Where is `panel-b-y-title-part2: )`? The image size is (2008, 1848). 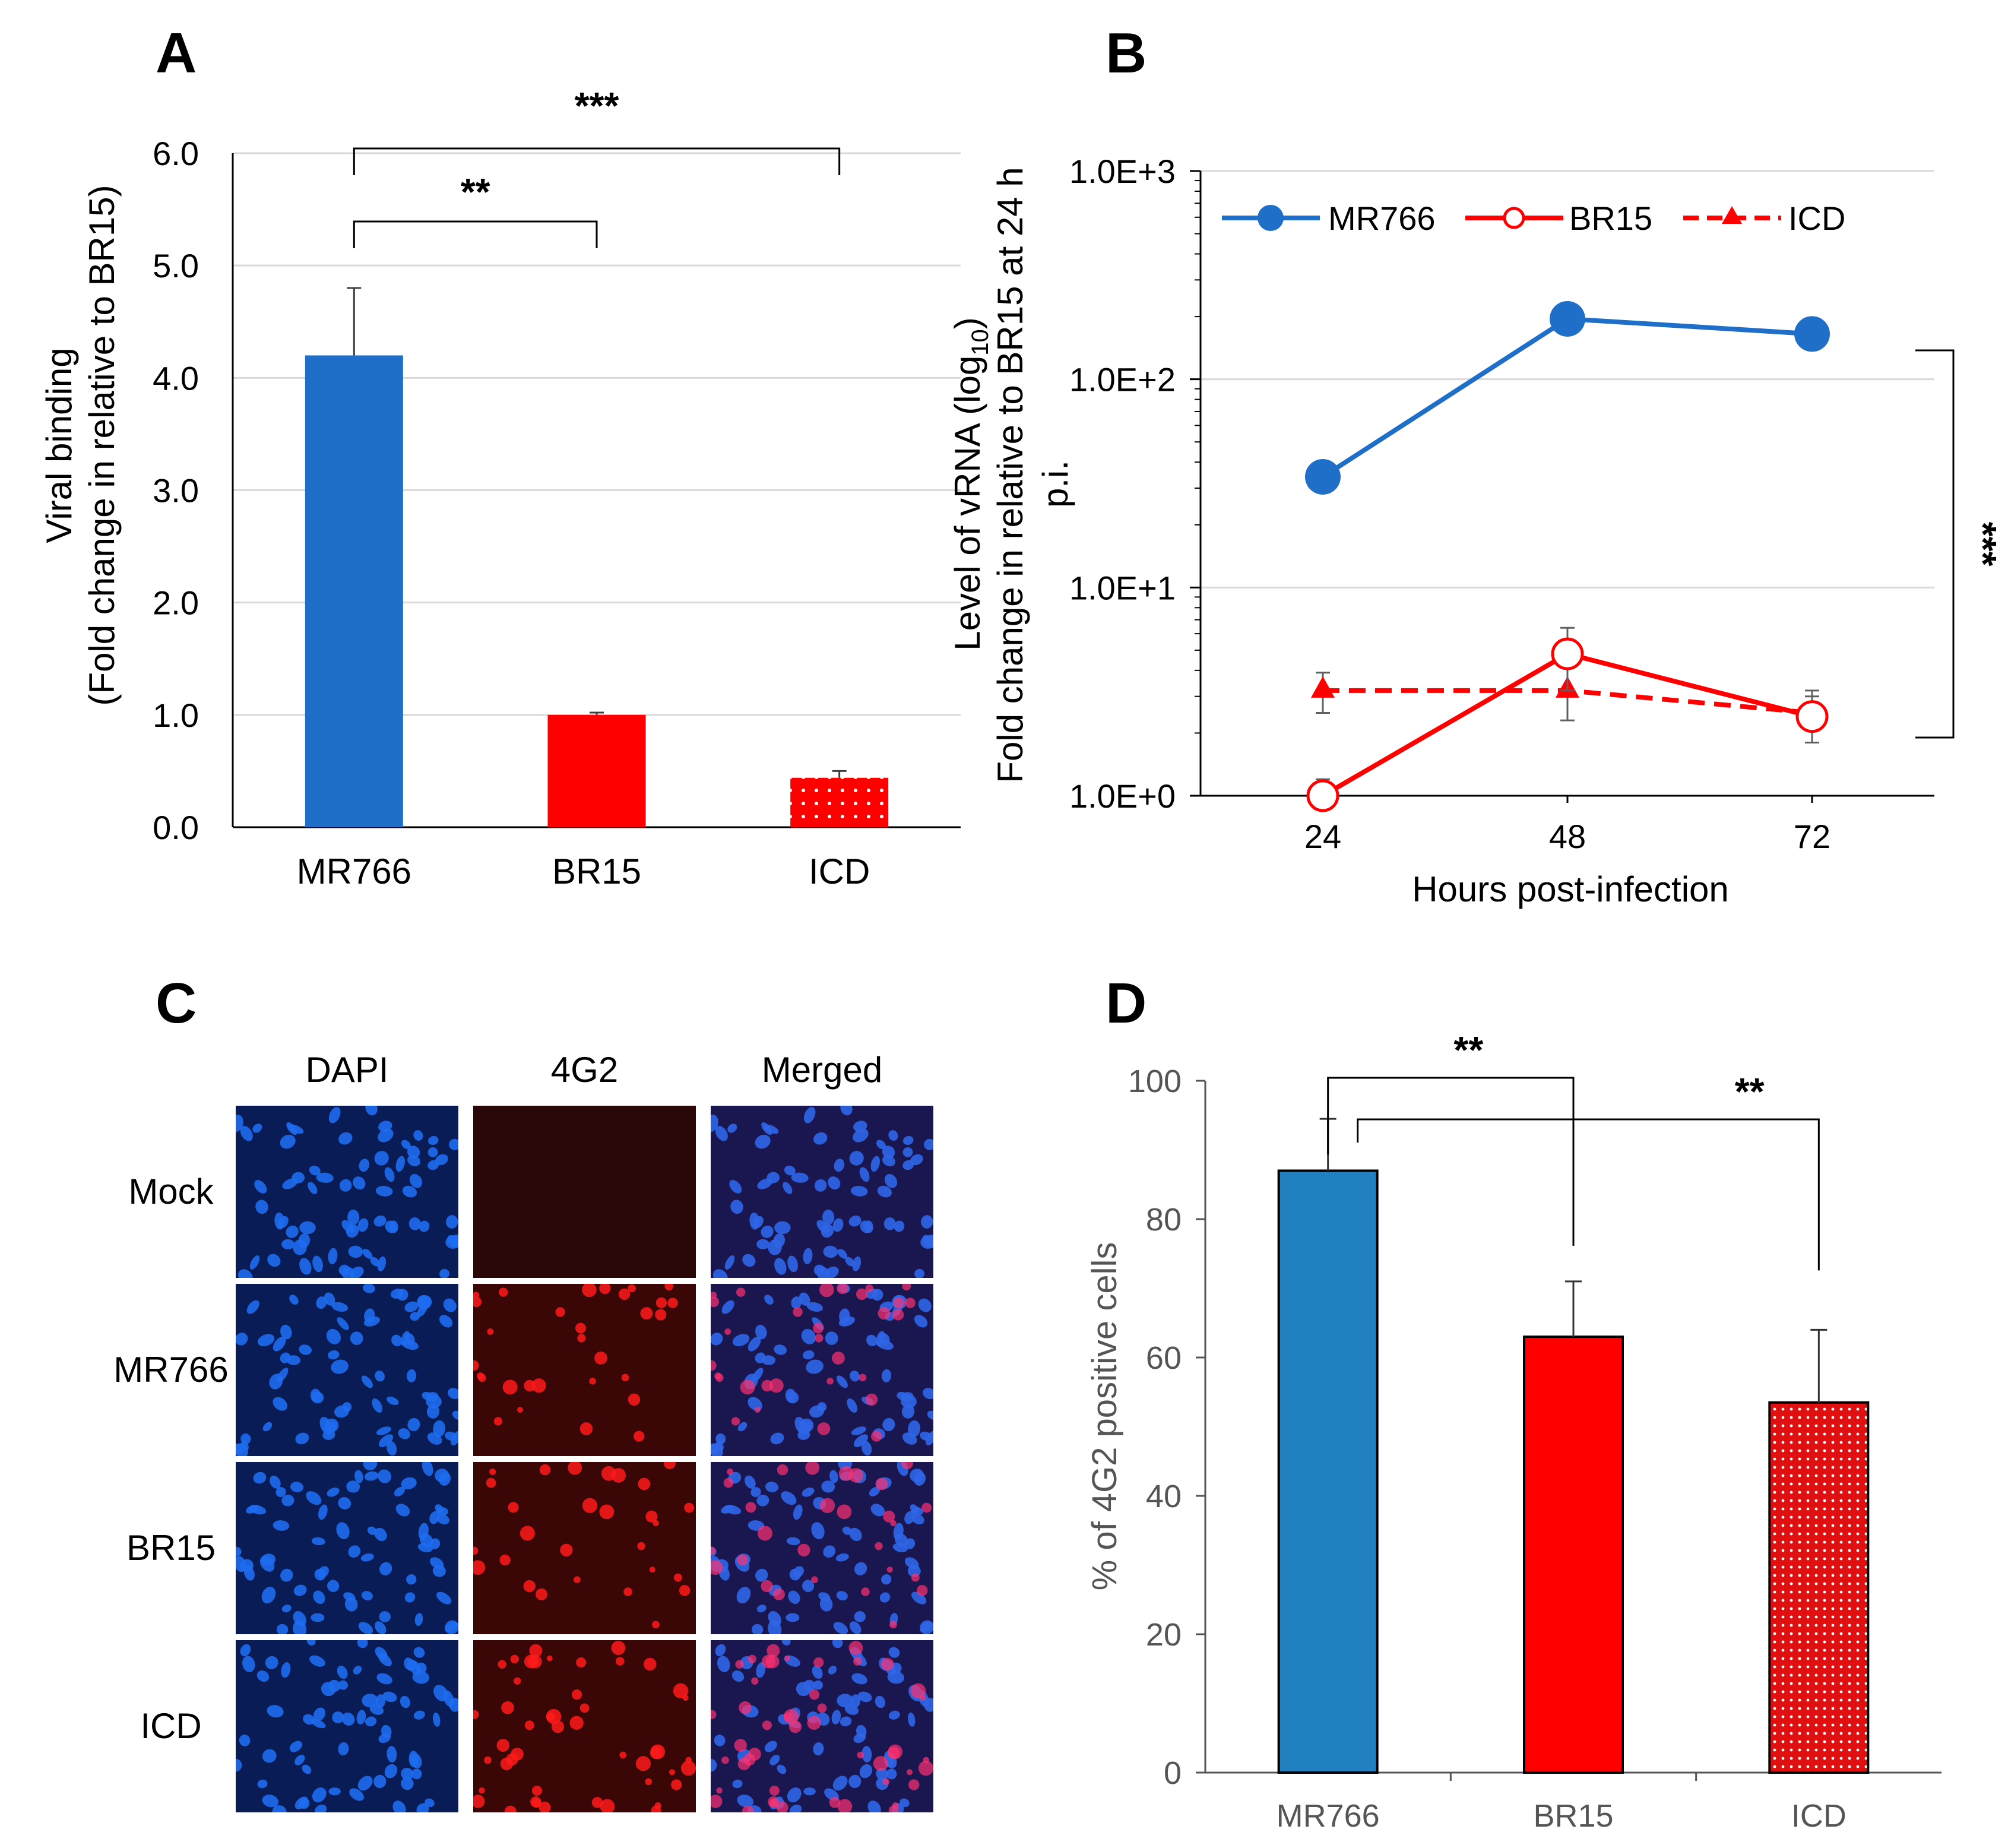 panel-b-y-title-part2: ) is located at coordinates (968, 323).